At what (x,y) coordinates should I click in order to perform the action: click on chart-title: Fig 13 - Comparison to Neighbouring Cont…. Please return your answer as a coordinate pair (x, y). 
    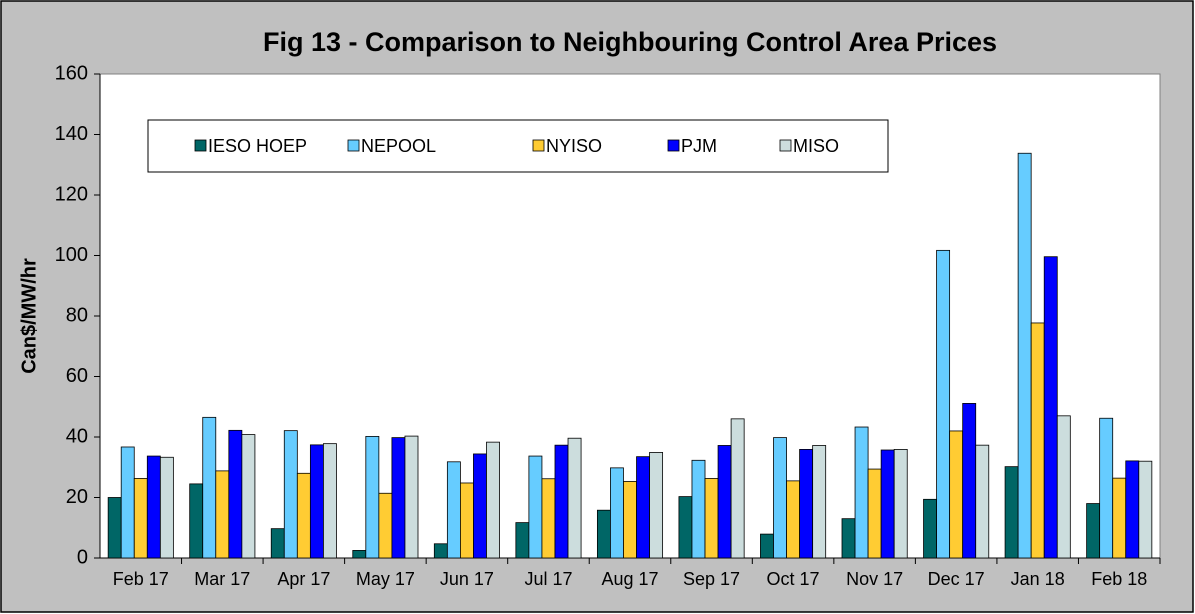
    Looking at the image, I should click on (630, 42).